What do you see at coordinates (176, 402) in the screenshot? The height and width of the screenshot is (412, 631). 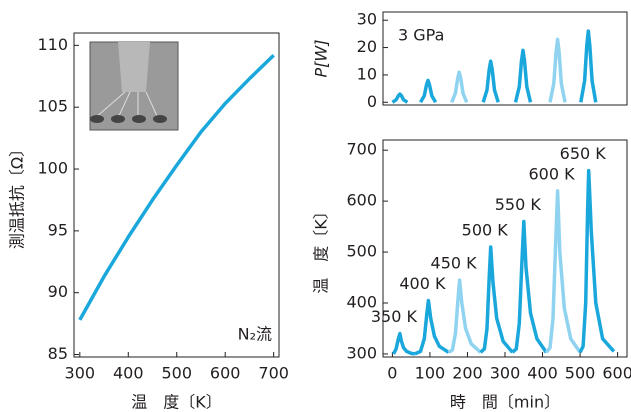 I see `x-axis-label: 温 度〔K〕` at bounding box center [176, 402].